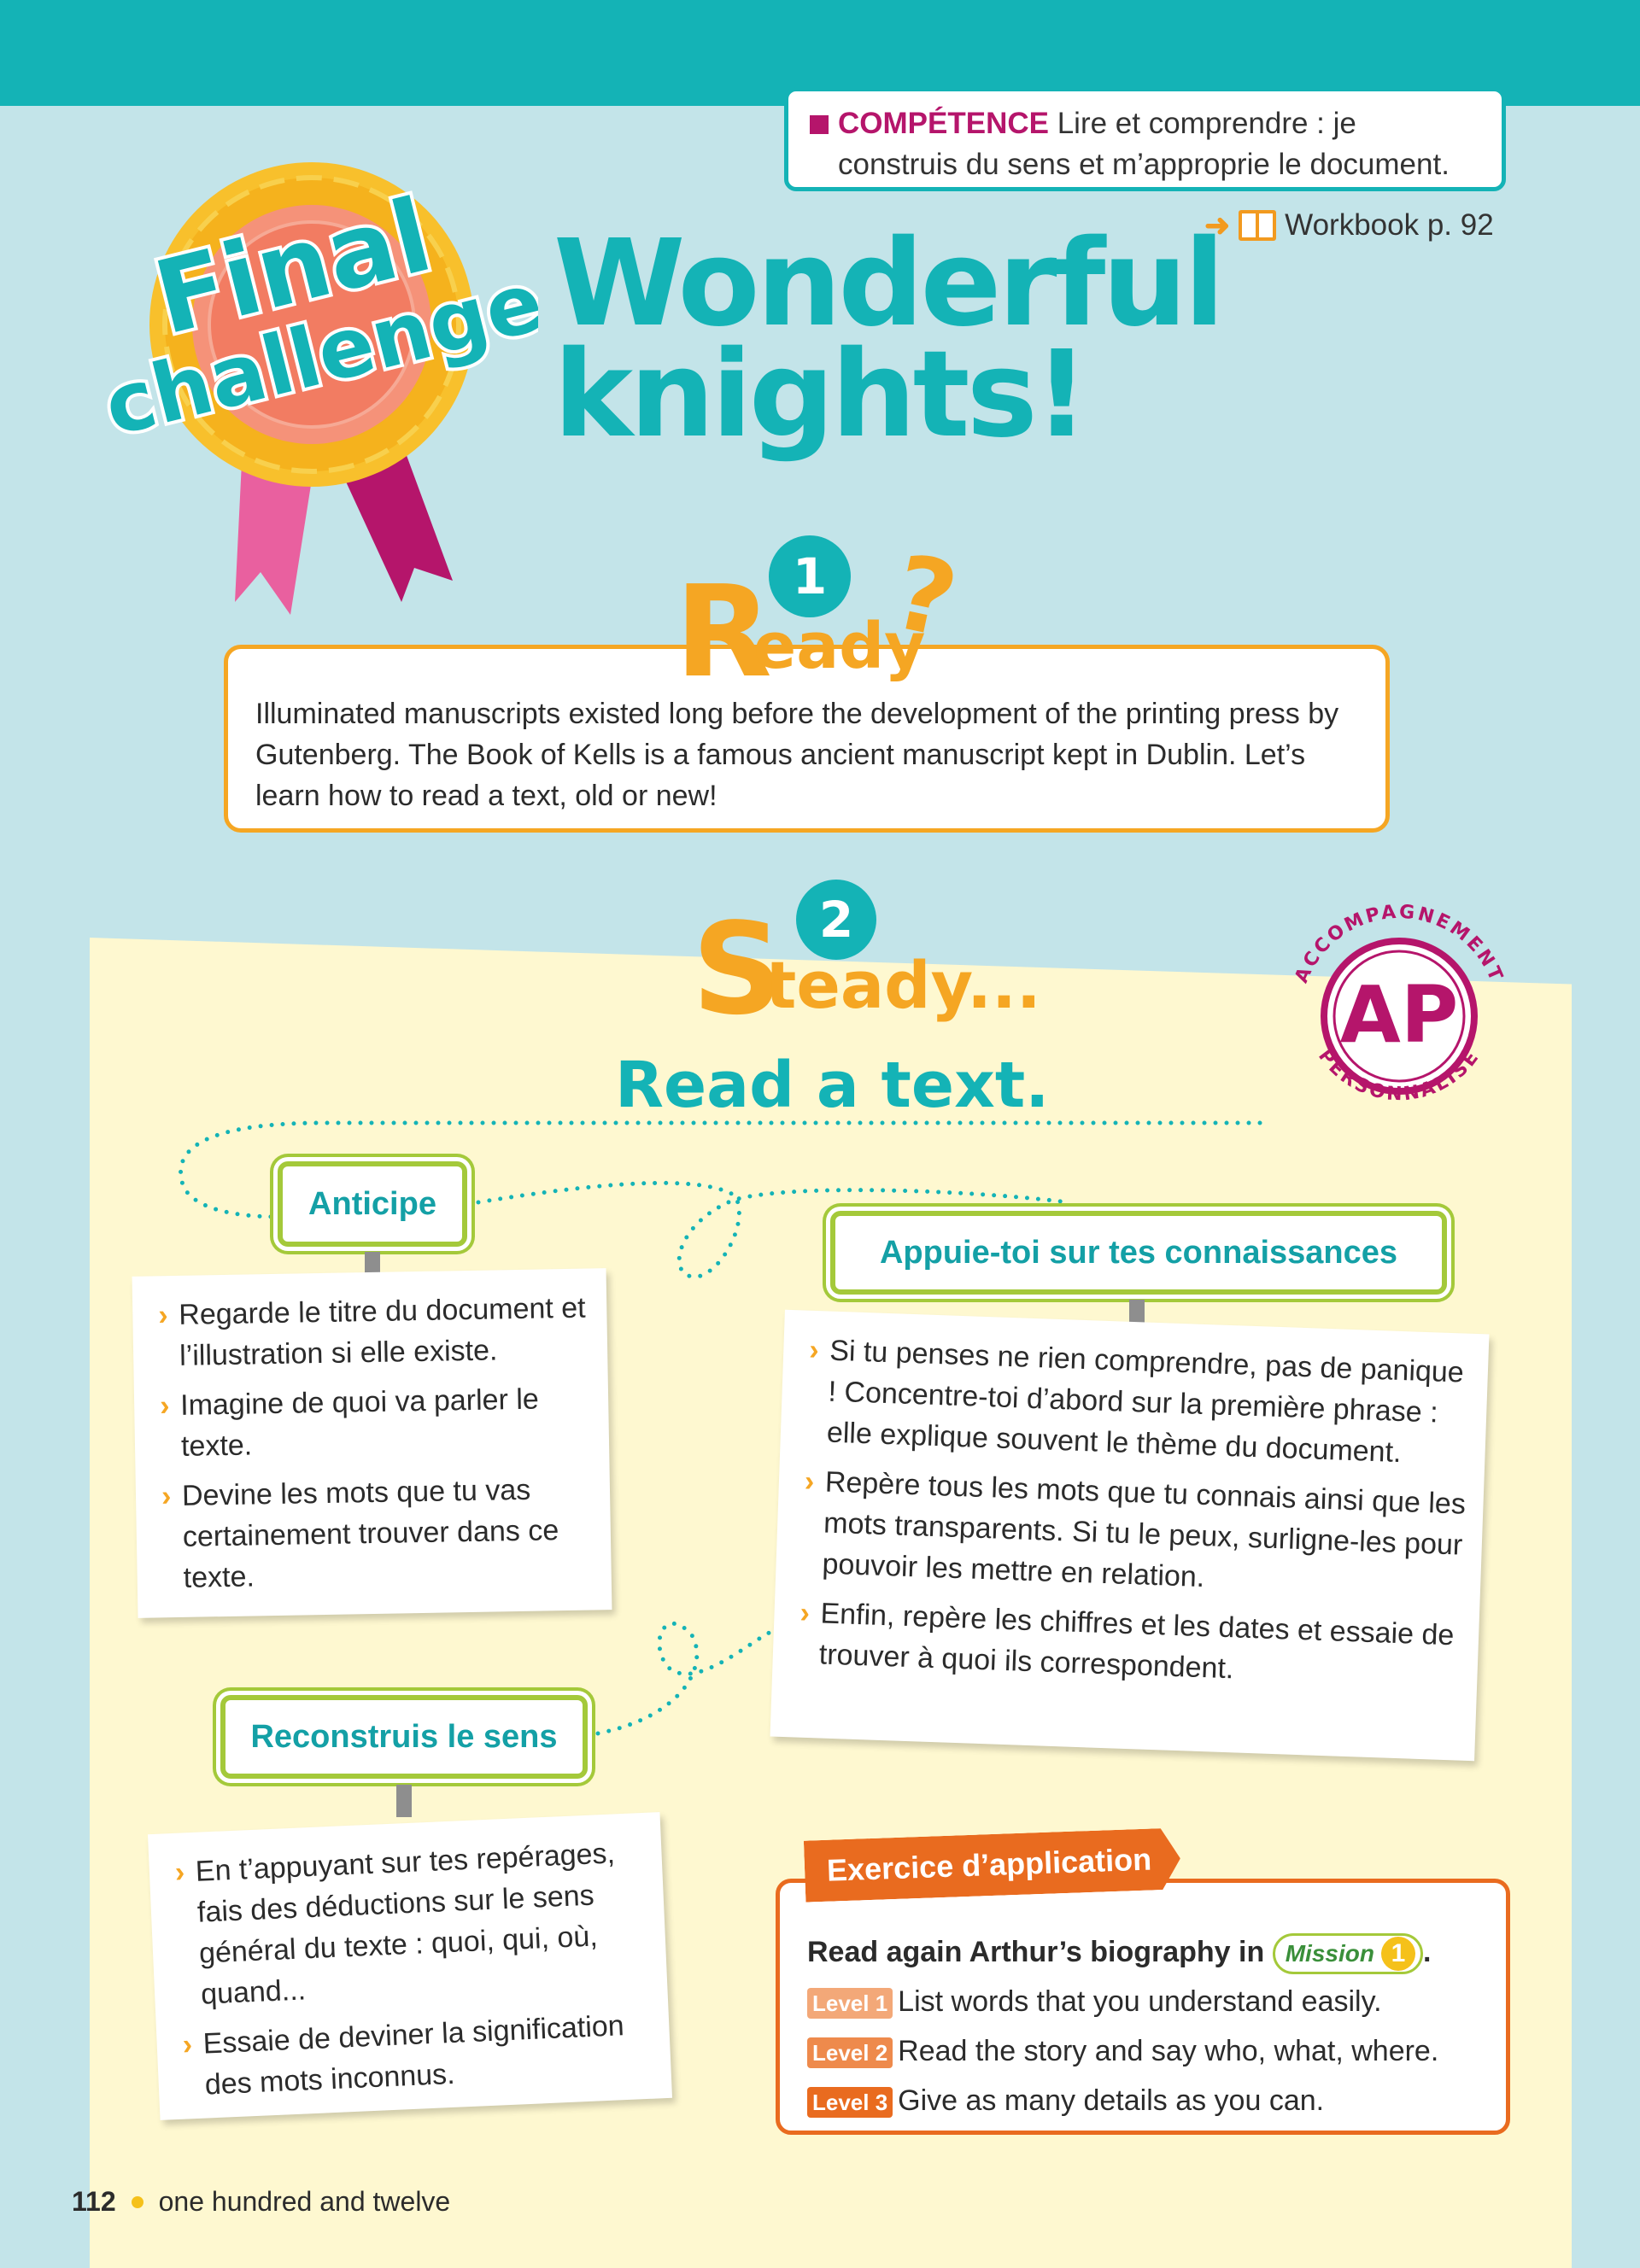 This screenshot has height=2268, width=1640. What do you see at coordinates (723, 631) in the screenshot?
I see `ready-initial: R` at bounding box center [723, 631].